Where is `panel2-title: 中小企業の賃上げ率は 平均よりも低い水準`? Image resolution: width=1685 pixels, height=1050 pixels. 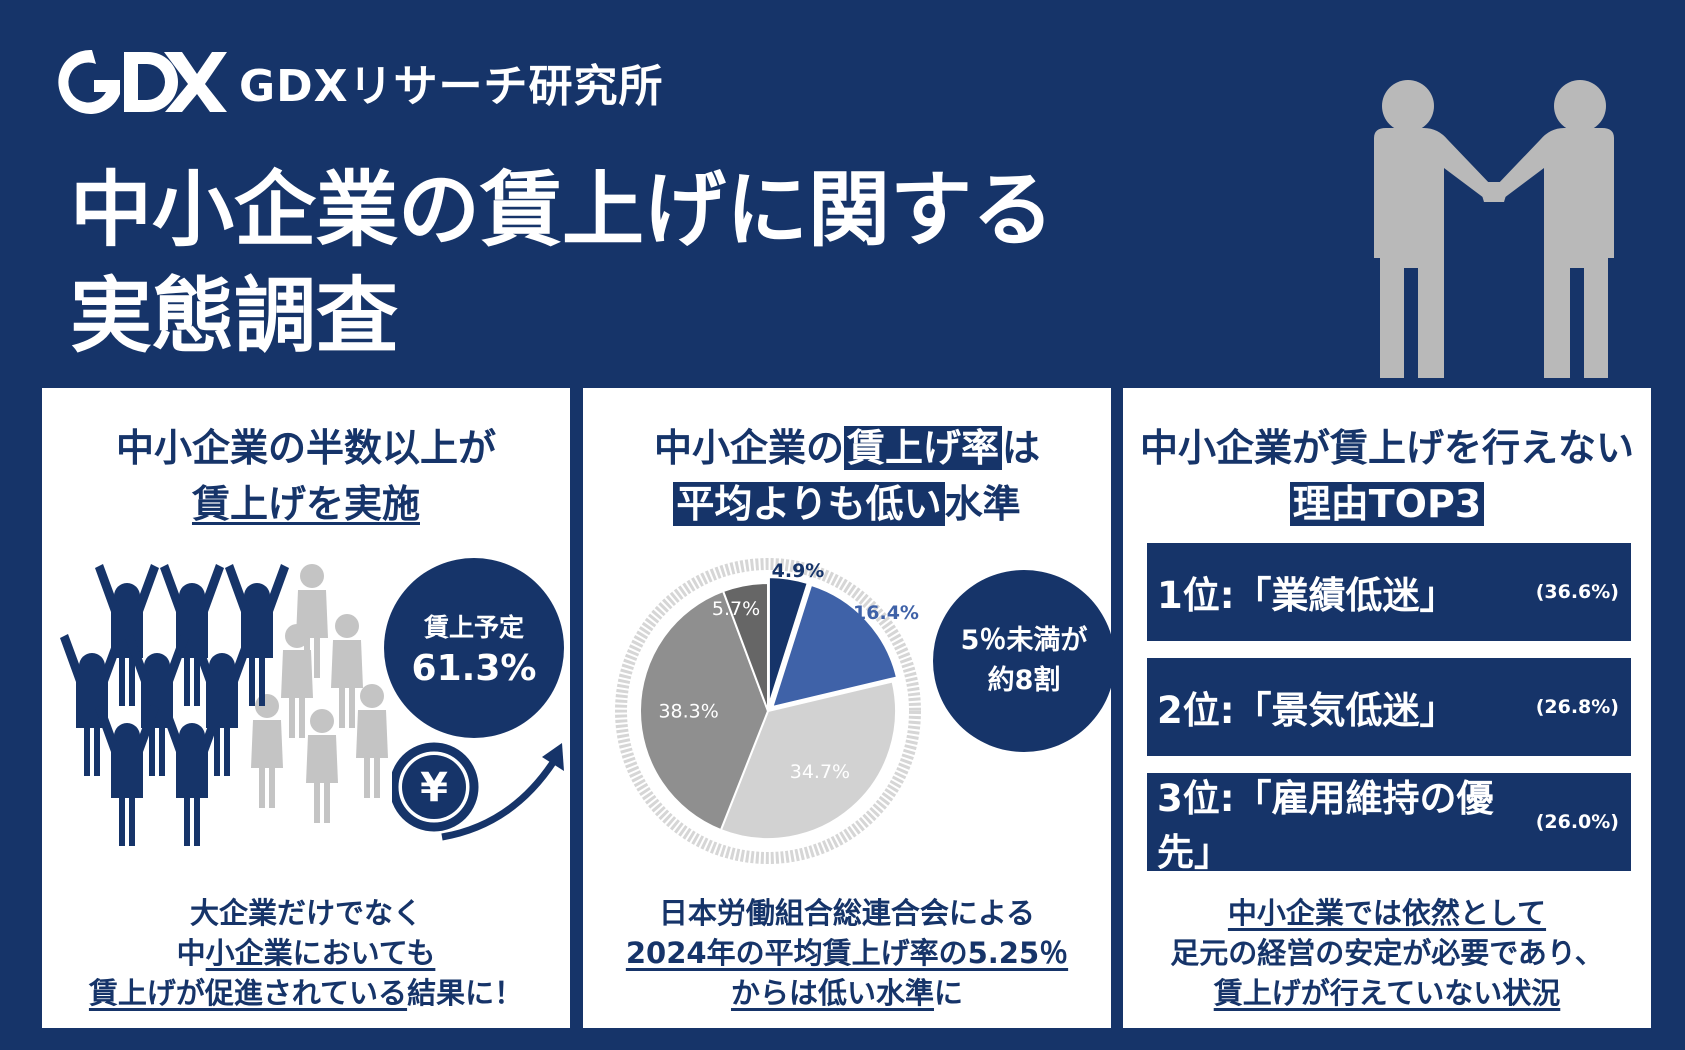 panel2-title: 中小企業の賃上げ率は 平均よりも低い水準 is located at coordinates (847, 476).